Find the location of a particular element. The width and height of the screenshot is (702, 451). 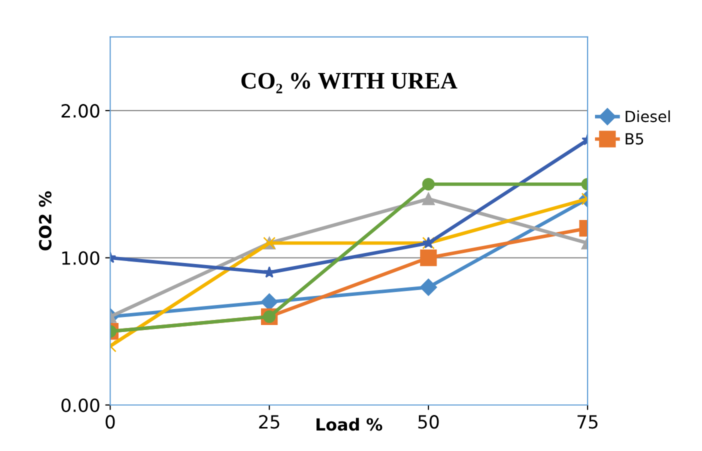

text: CO₂ % WITH UREA is located at coordinates (349, 83).